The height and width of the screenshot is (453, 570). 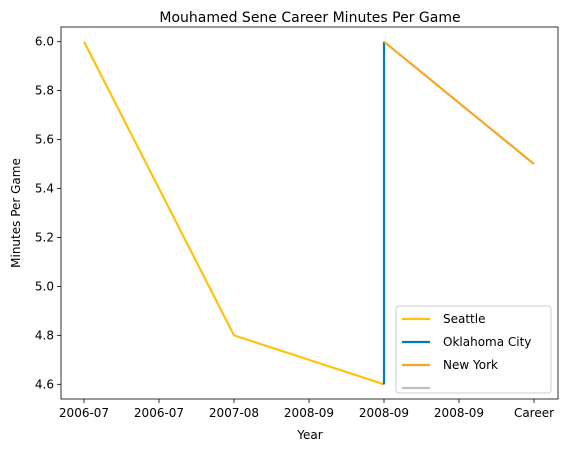 What do you see at coordinates (487, 342) in the screenshot?
I see `legend-label: Oklahoma City` at bounding box center [487, 342].